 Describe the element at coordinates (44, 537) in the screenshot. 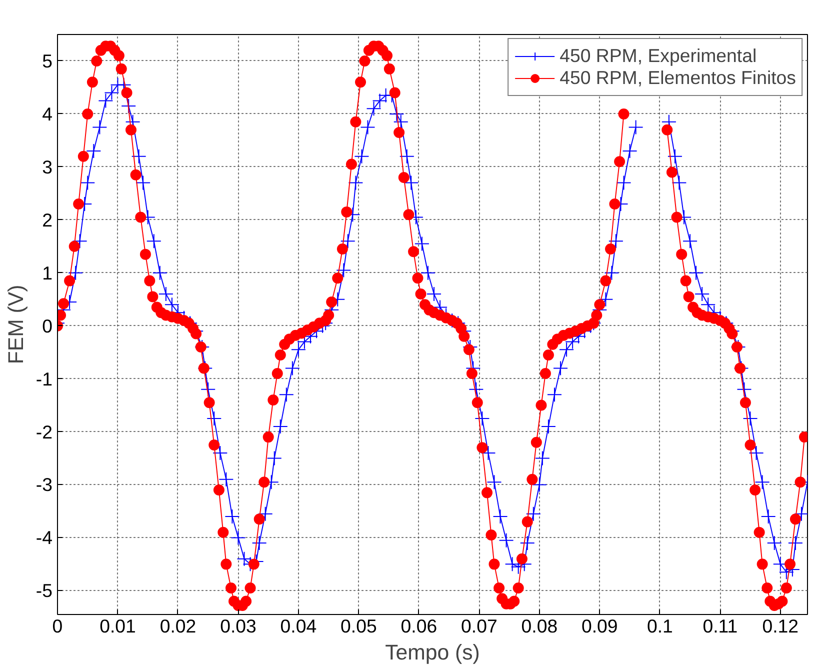

I see `y-tick-label: -4` at that location.